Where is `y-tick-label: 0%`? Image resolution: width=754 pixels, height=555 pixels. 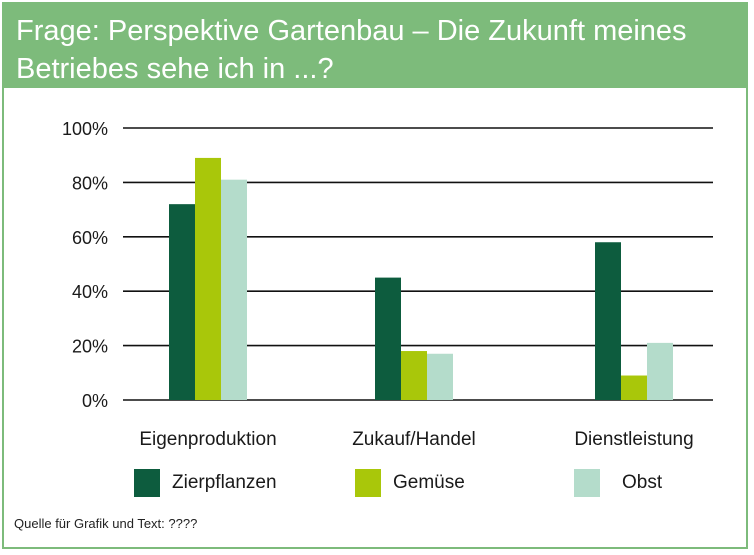
y-tick-label: 0% is located at coordinates (95, 401).